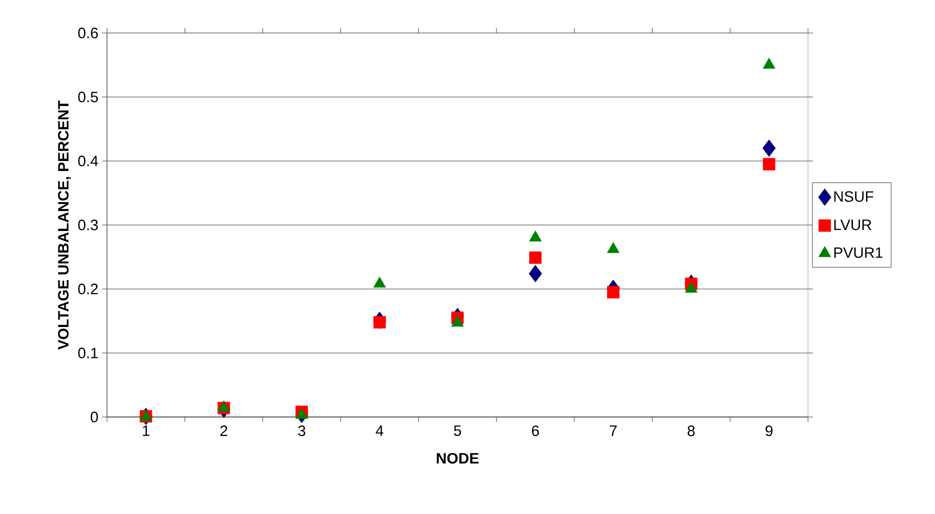  I want to click on x-tick-label: 6, so click(535, 431).